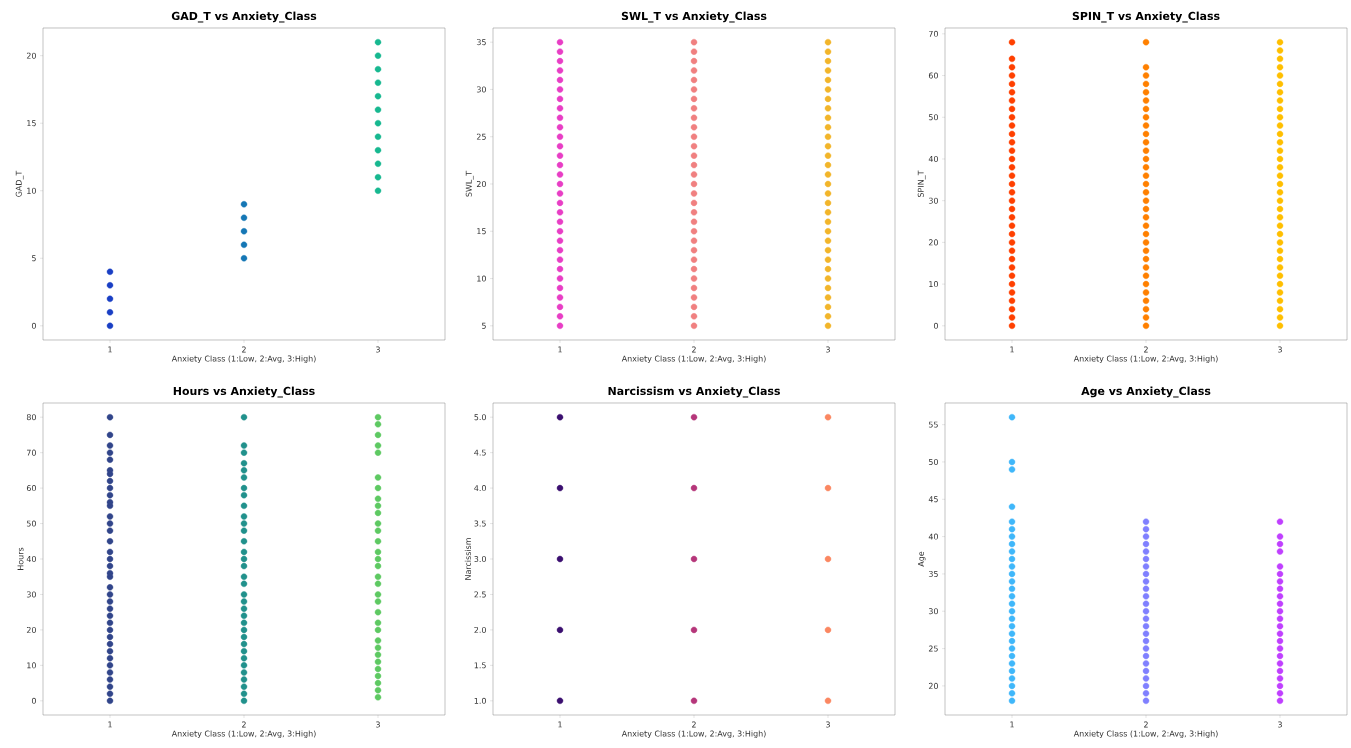 The width and height of the screenshot is (1351, 748). What do you see at coordinates (694, 392) in the screenshot?
I see `chart-title: Narcissism vs Anxiety_Class` at bounding box center [694, 392].